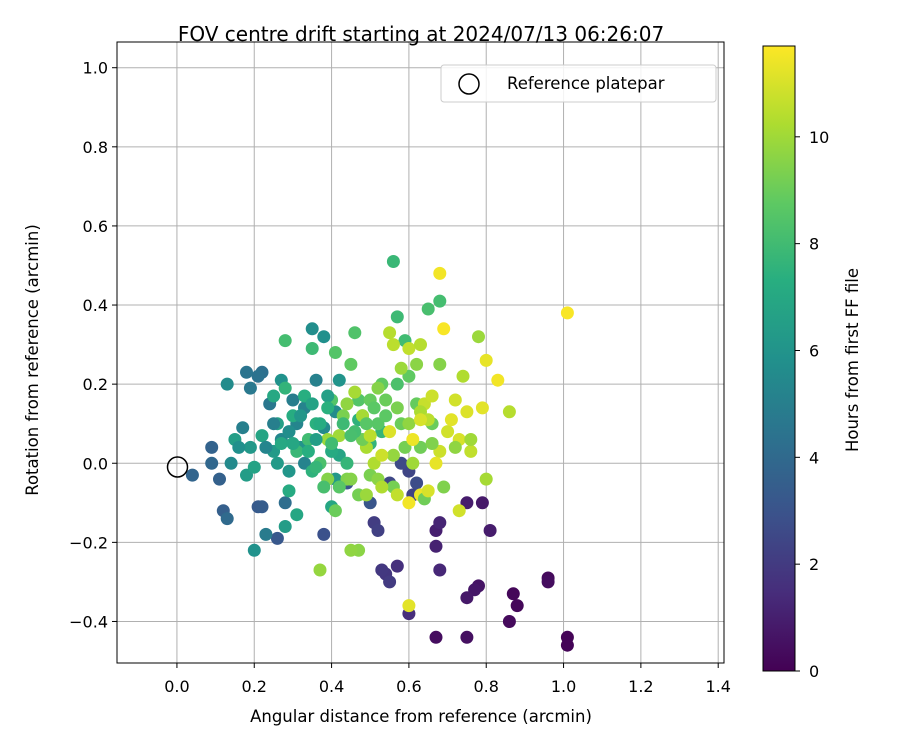 This screenshot has height=750, width=900. What do you see at coordinates (819, 137) in the screenshot?
I see `colorbar-tick-label: 10` at bounding box center [819, 137].